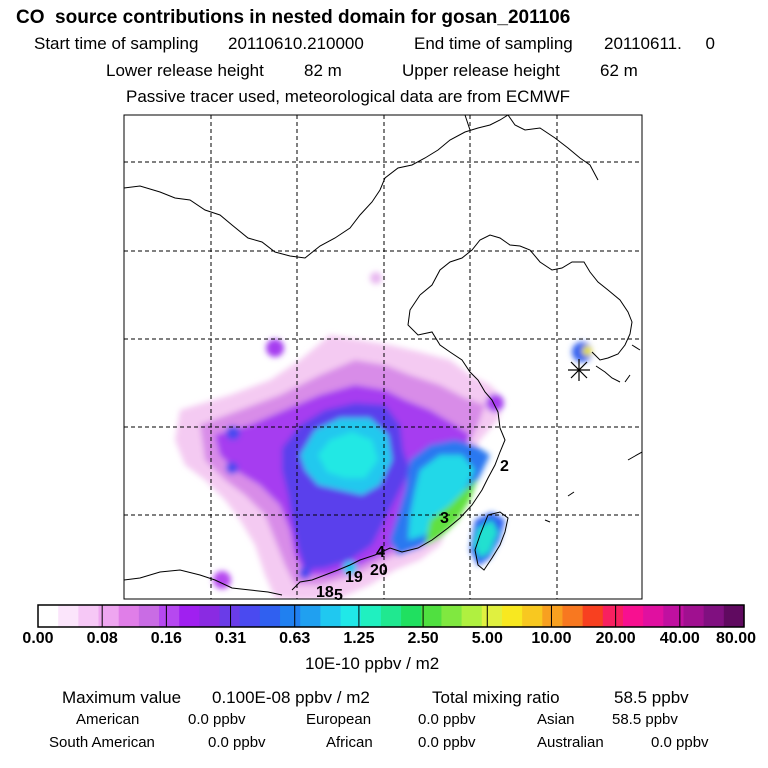  What do you see at coordinates (338, 595) in the screenshot?
I see `trajectory-label-5: 5` at bounding box center [338, 595].